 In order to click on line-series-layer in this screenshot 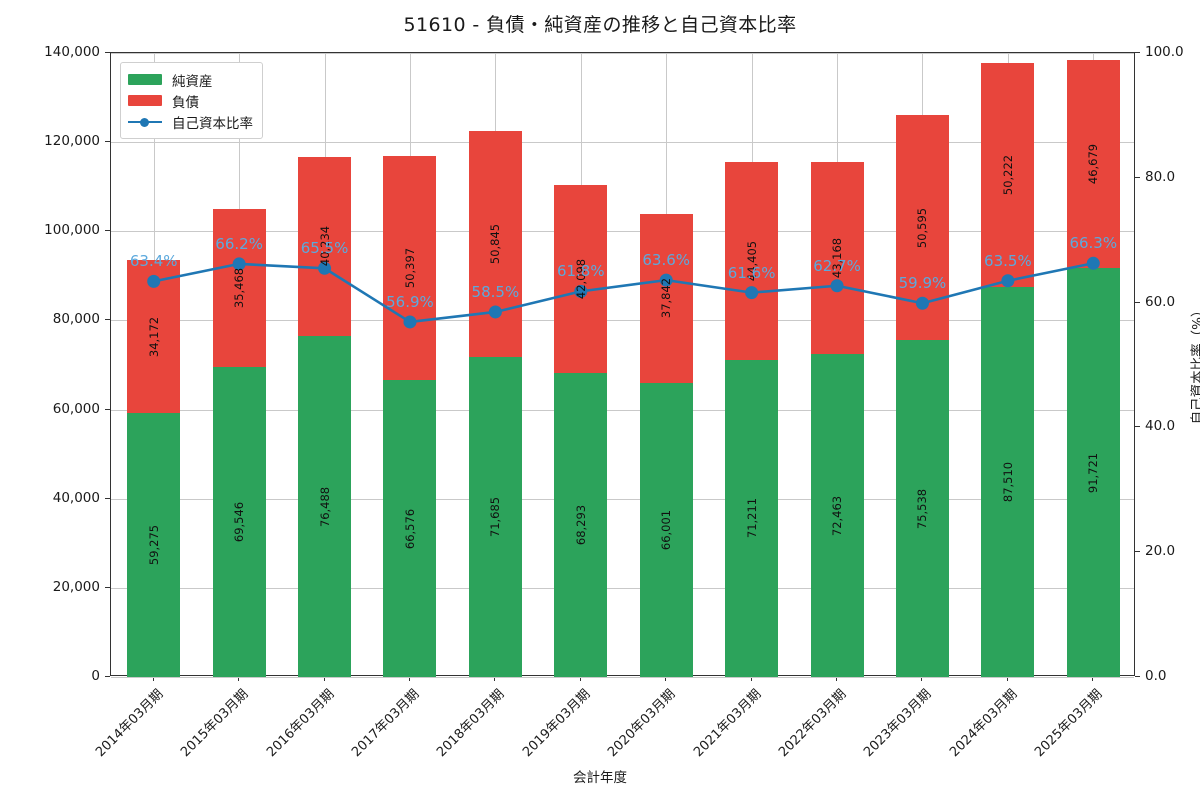, I will do `click(623, 292)`.